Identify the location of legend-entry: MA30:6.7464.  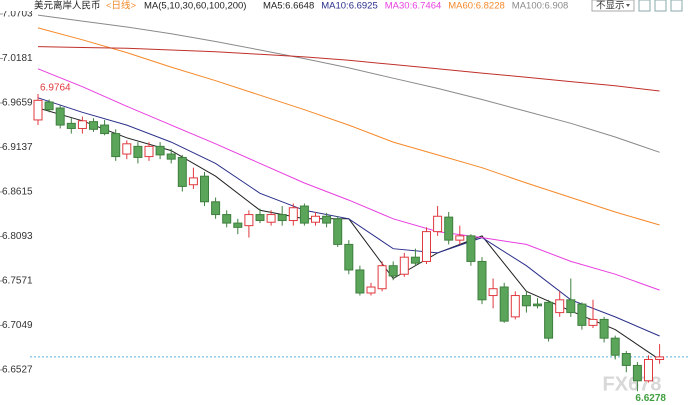
(413, 6).